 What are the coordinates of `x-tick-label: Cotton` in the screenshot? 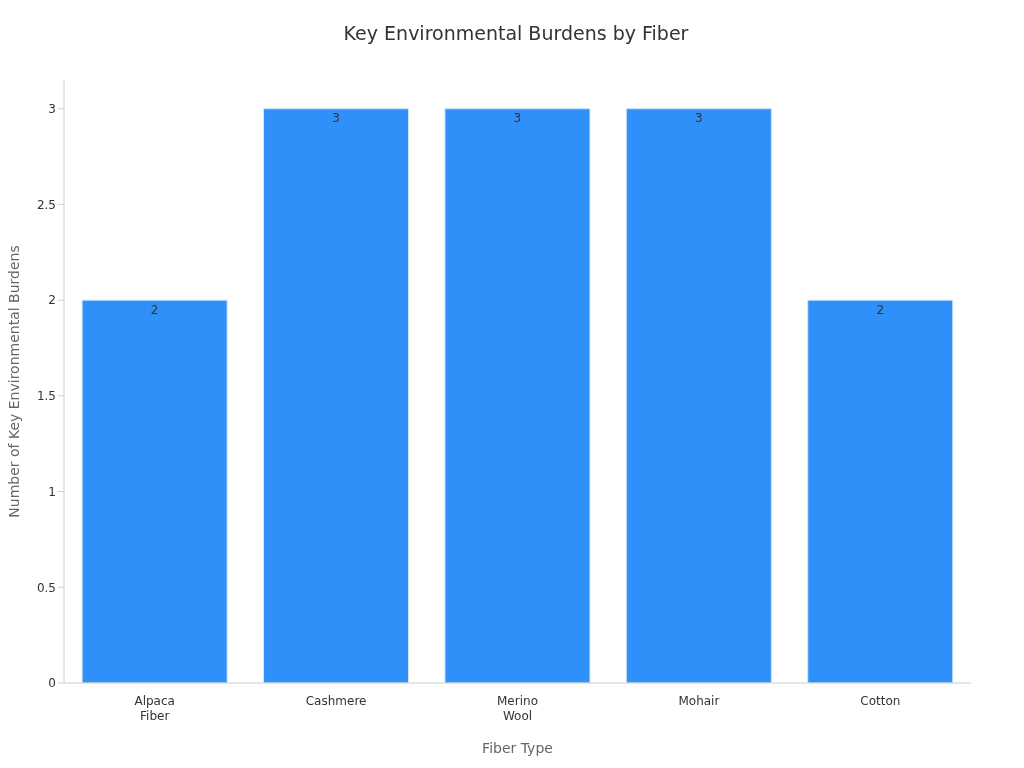 It's located at (880, 701).